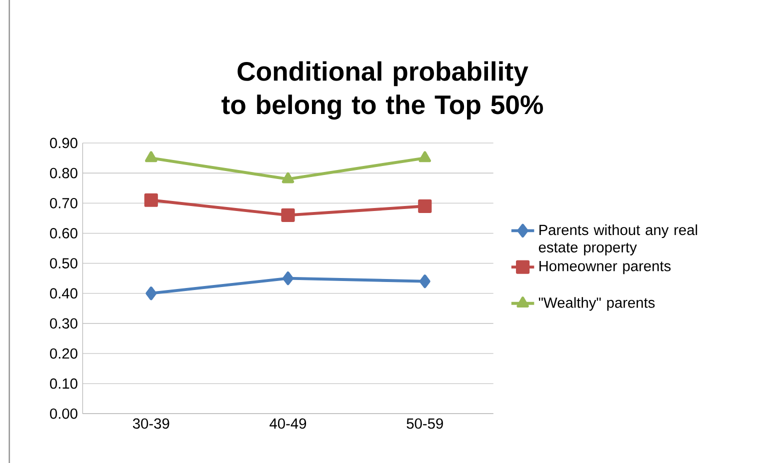 The height and width of the screenshot is (463, 769). What do you see at coordinates (64, 353) in the screenshot?
I see `y-tick-label: 0.20` at bounding box center [64, 353].